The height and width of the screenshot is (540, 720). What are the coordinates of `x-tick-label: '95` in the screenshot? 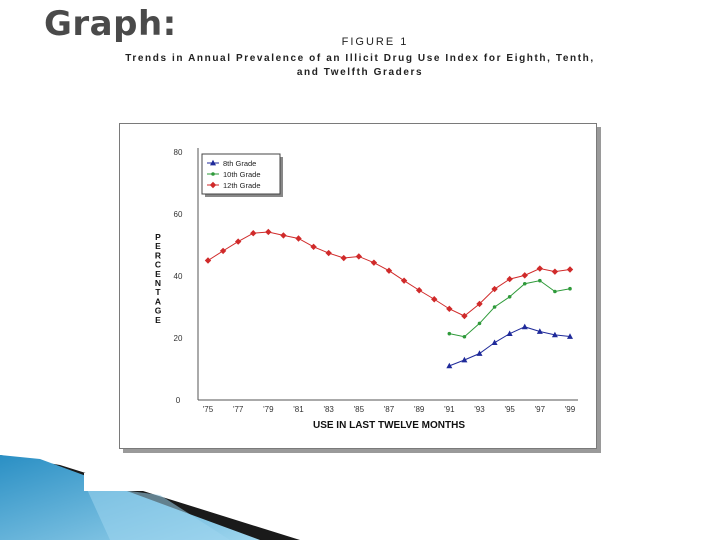 It's located at (509, 409).